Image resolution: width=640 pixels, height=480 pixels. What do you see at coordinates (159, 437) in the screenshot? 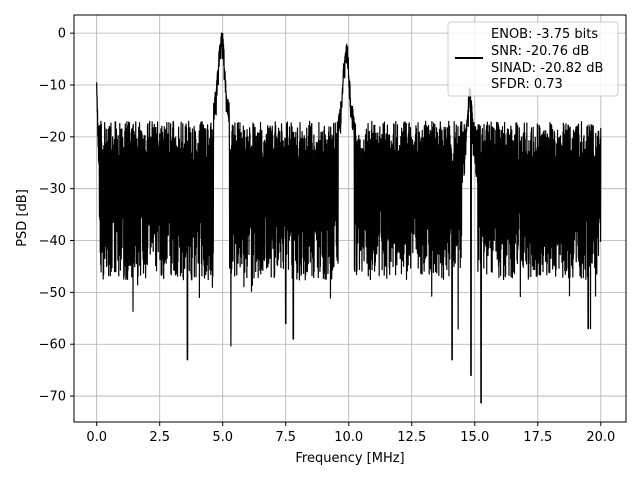
I see `x-tick-label: 2.5` at bounding box center [159, 437].